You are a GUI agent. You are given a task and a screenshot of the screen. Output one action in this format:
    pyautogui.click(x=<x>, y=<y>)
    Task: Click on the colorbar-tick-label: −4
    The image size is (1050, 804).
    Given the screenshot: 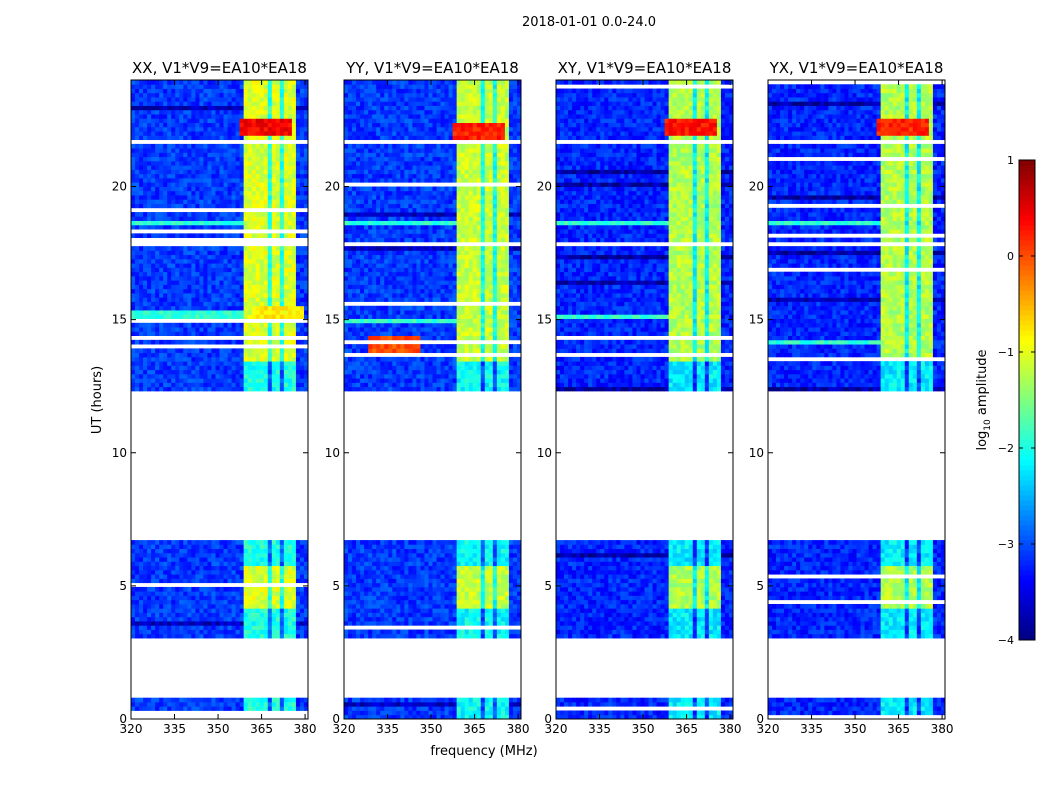 What is the action you would take?
    pyautogui.click(x=1006, y=640)
    